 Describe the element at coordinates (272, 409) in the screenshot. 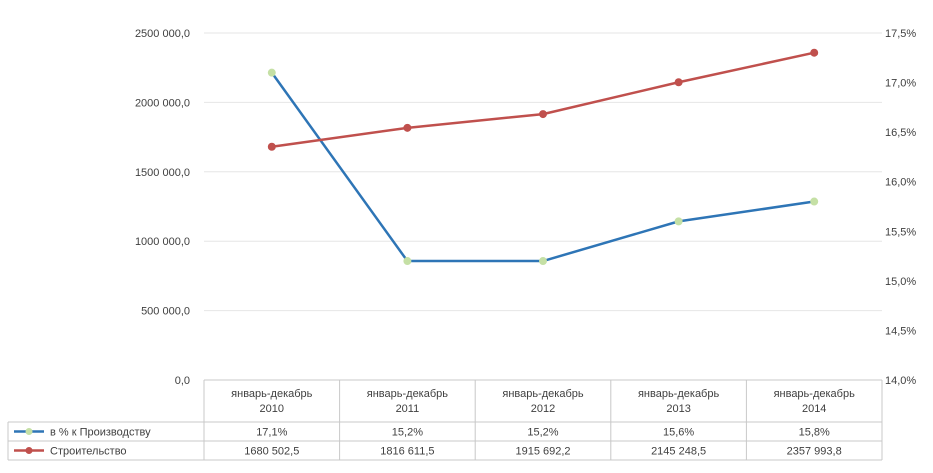

I see `category-label: 2010` at that location.